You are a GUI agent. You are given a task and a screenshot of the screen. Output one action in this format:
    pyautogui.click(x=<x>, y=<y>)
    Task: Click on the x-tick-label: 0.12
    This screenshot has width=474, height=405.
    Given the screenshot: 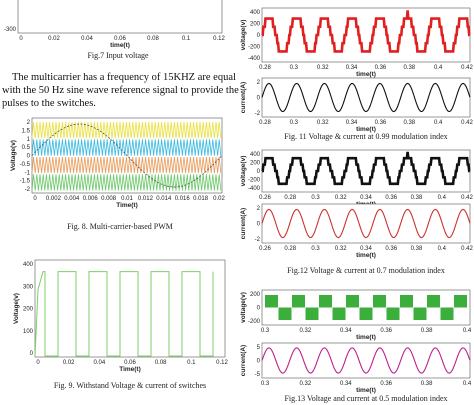 What is the action you would take?
    pyautogui.click(x=222, y=363)
    